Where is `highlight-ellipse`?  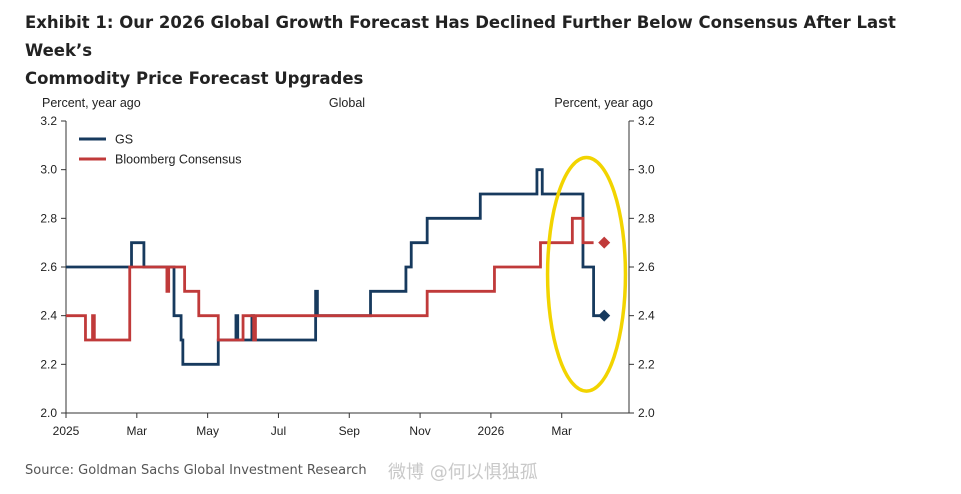 highlight-ellipse is located at coordinates (586, 274).